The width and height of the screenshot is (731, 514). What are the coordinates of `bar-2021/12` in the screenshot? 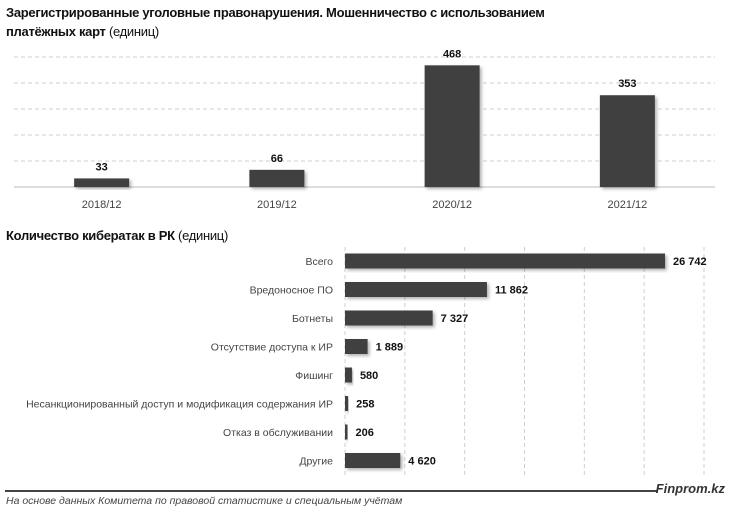 It's located at (627, 141).